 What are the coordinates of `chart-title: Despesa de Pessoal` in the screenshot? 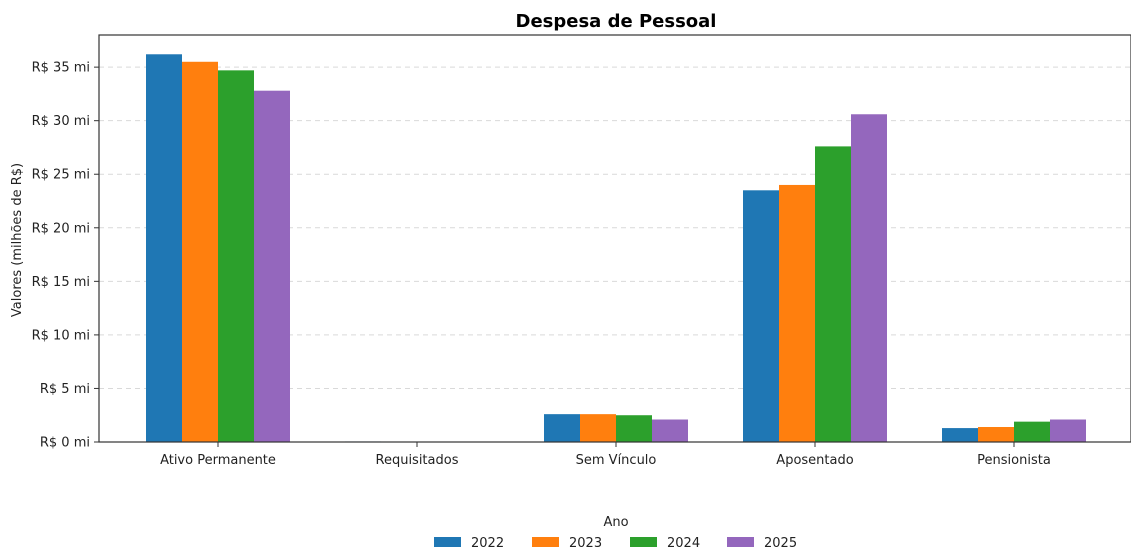 It's located at (616, 21).